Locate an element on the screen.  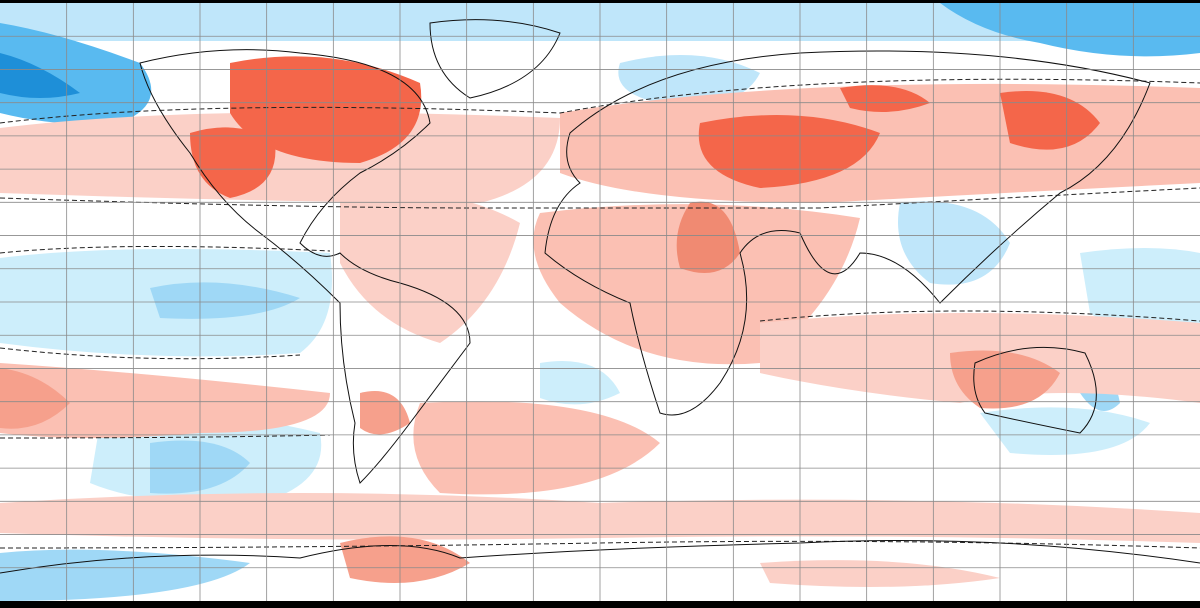
antarctica is located at coordinates (600, 557).